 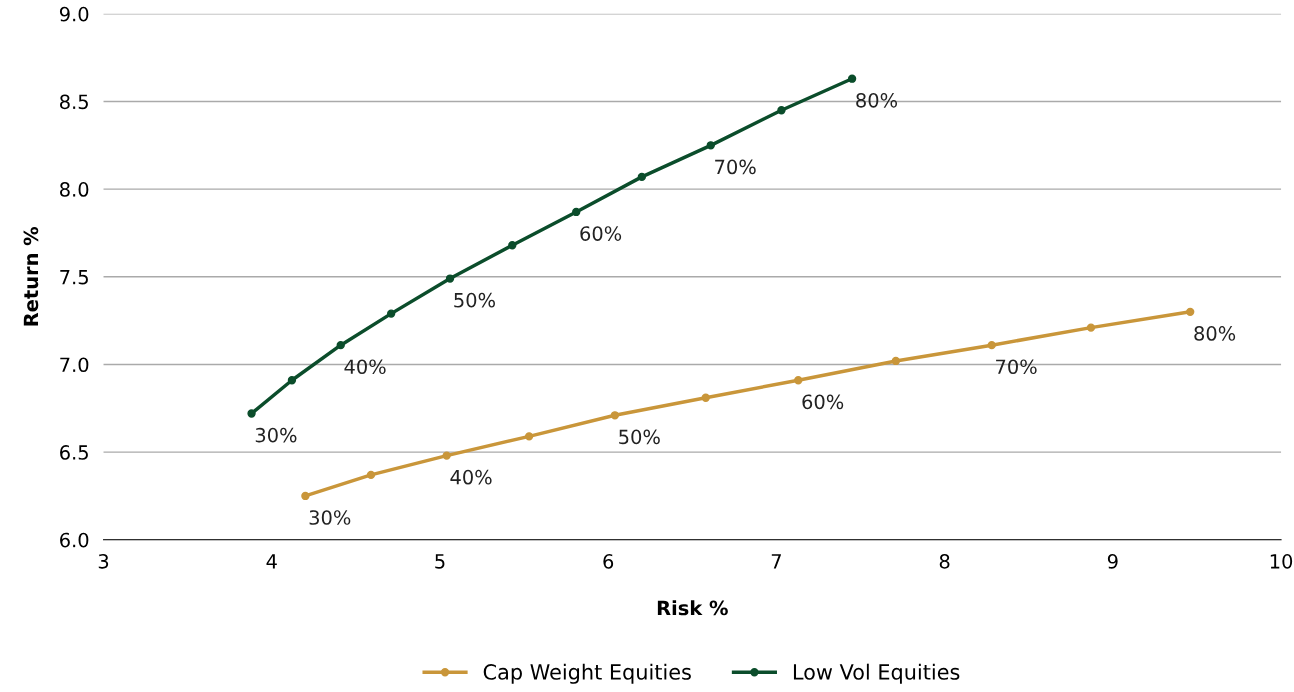 What do you see at coordinates (74, 14) in the screenshot?
I see `y-tick-label: 9.0` at bounding box center [74, 14].